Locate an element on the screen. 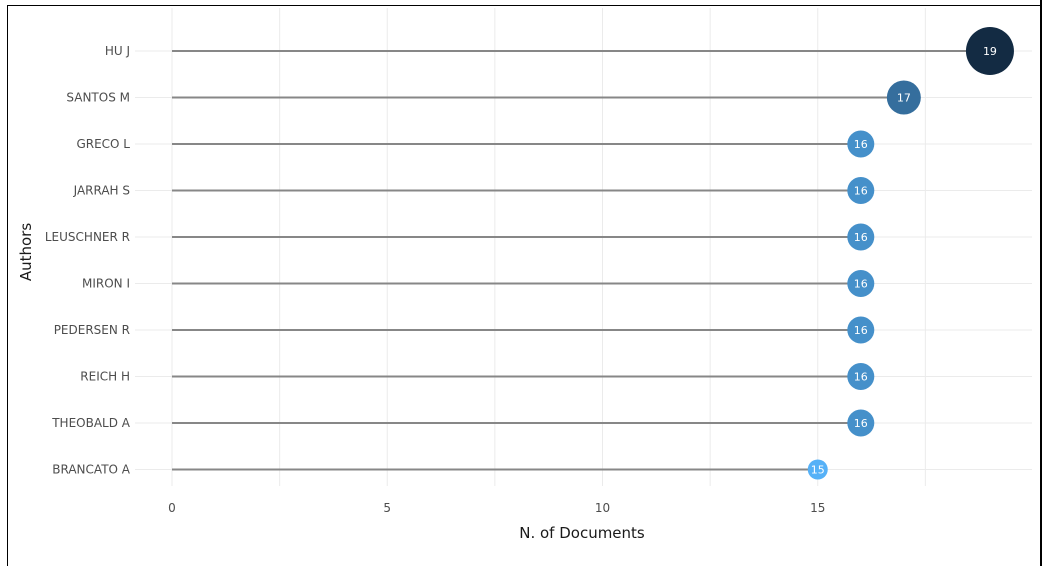 This screenshot has width=1042, height=566. lollipop-point: 15 is located at coordinates (817, 469).